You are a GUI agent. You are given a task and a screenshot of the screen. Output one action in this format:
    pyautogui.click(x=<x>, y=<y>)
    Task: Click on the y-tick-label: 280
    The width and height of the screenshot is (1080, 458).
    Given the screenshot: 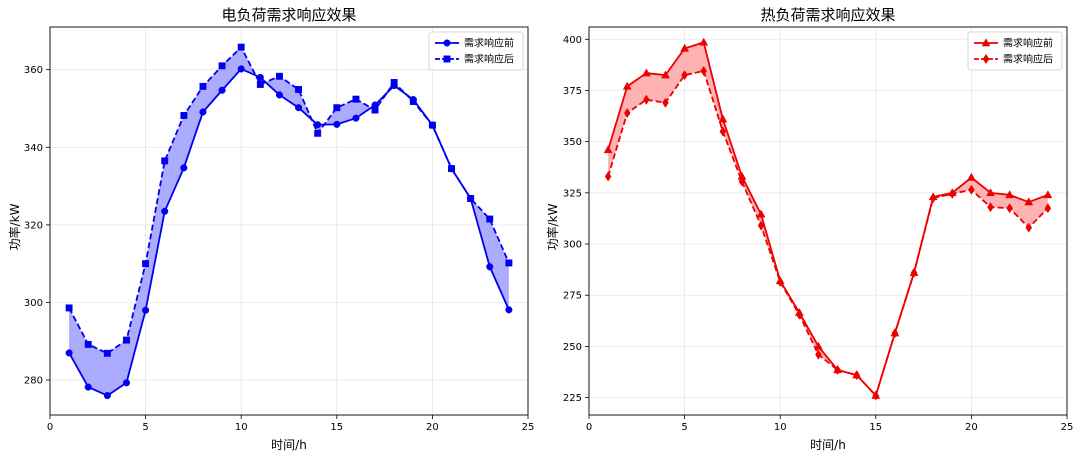 What is the action you would take?
    pyautogui.click(x=33, y=381)
    